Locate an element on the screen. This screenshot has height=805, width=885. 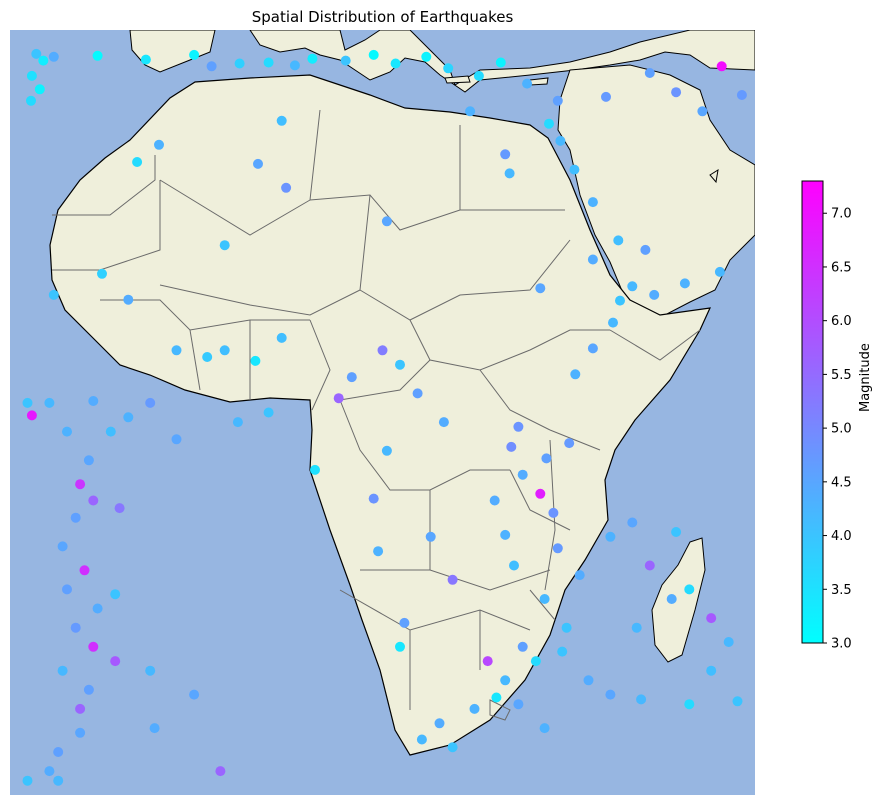
colorbar-tick-label: 5.0 is located at coordinates (841, 429).